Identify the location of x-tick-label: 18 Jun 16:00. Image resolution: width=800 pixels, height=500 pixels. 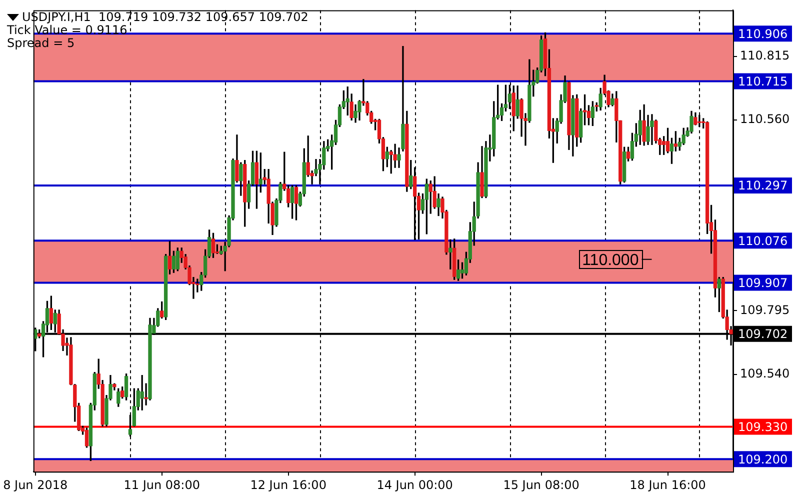
(668, 485).